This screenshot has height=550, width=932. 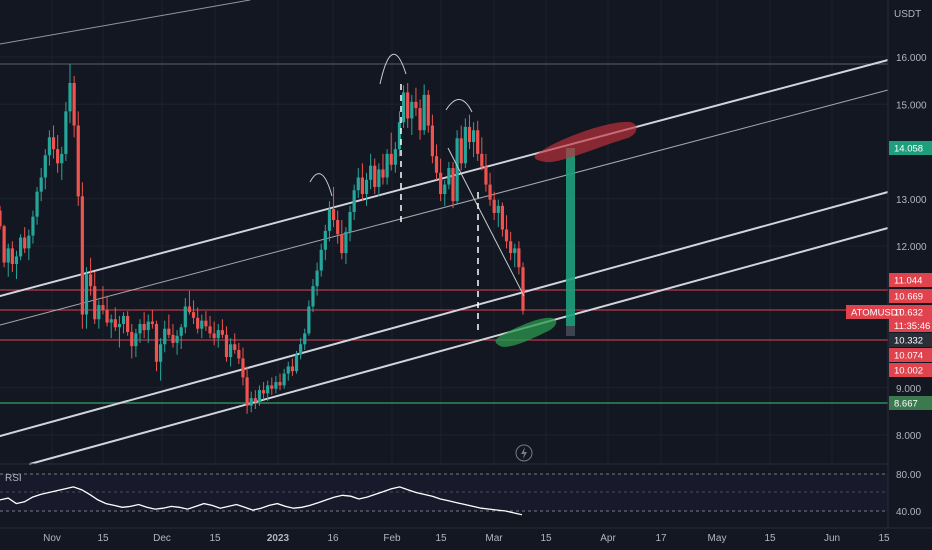 What do you see at coordinates (585, 142) in the screenshot?
I see `red-target-zone` at bounding box center [585, 142].